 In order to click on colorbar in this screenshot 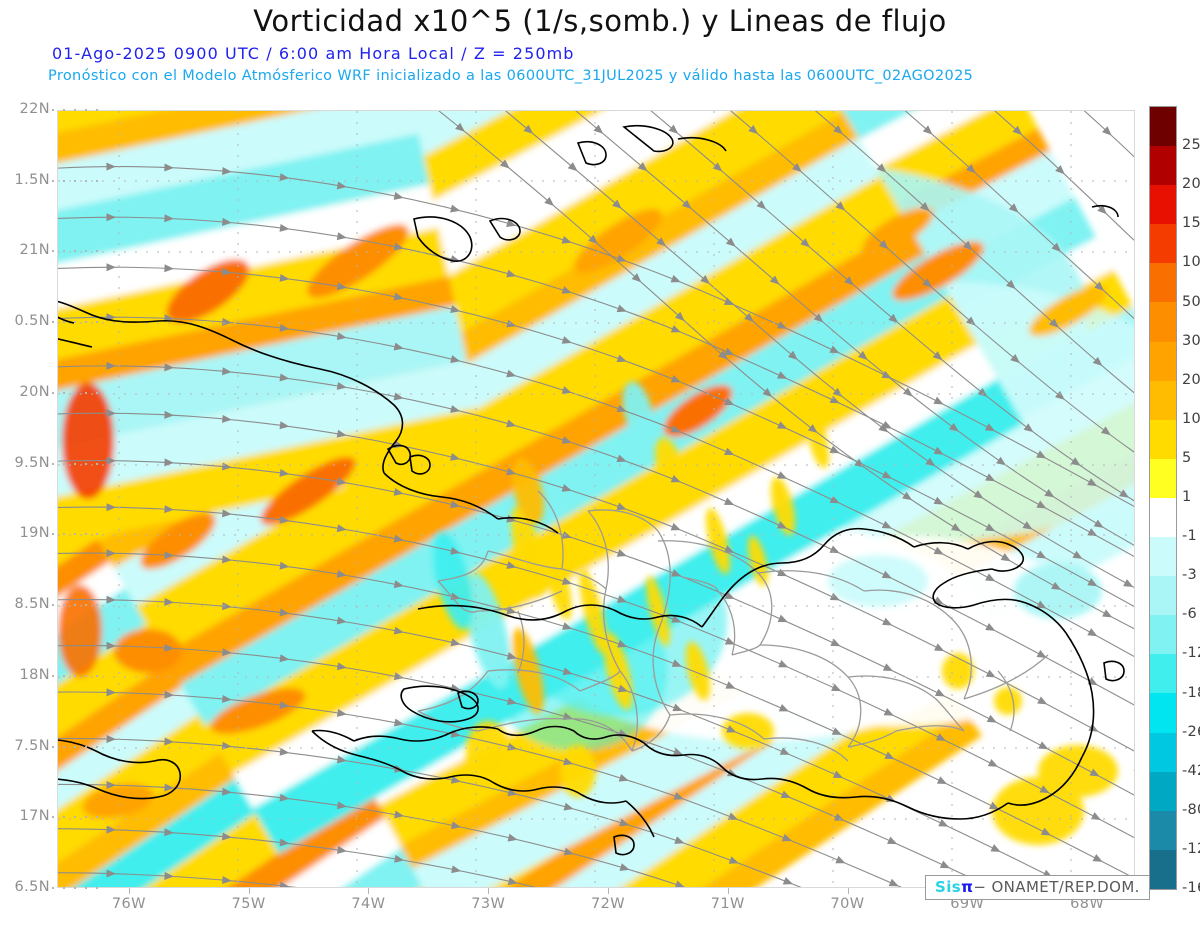, I will do `click(1163, 498)`.